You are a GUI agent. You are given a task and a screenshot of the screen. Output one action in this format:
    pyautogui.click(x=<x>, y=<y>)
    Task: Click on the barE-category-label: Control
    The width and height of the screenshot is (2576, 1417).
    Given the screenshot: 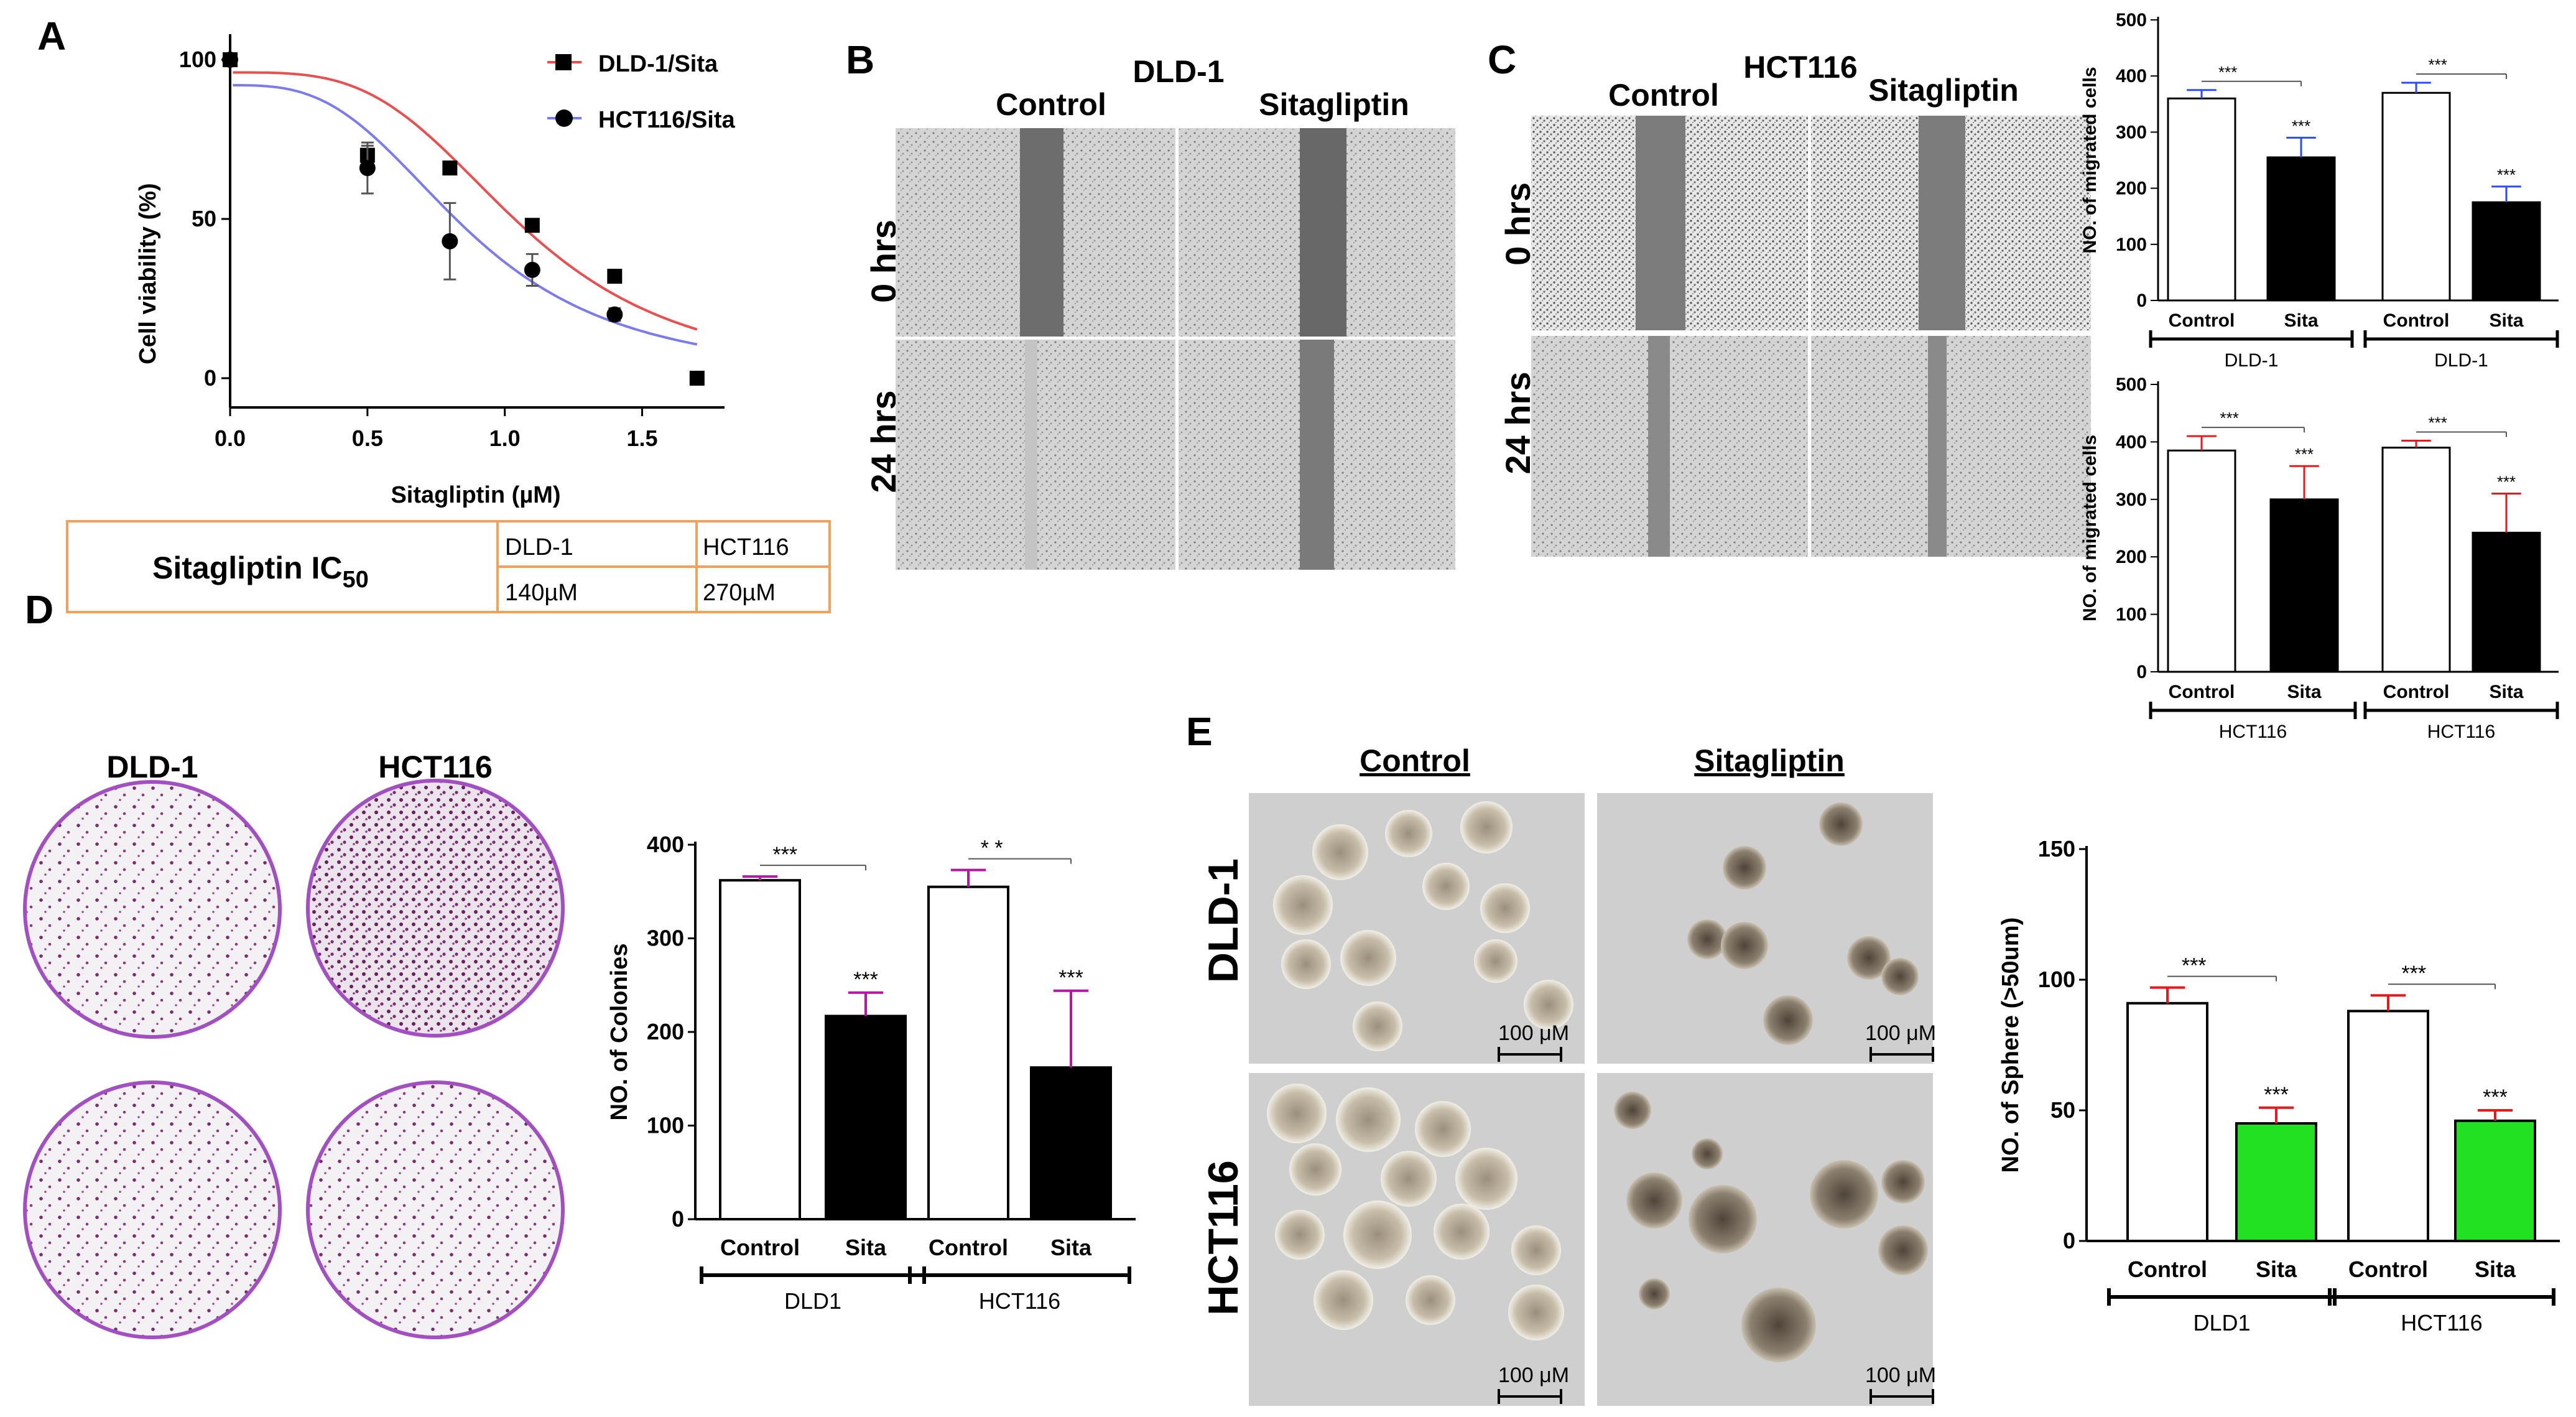 What is the action you would take?
    pyautogui.click(x=2388, y=1269)
    